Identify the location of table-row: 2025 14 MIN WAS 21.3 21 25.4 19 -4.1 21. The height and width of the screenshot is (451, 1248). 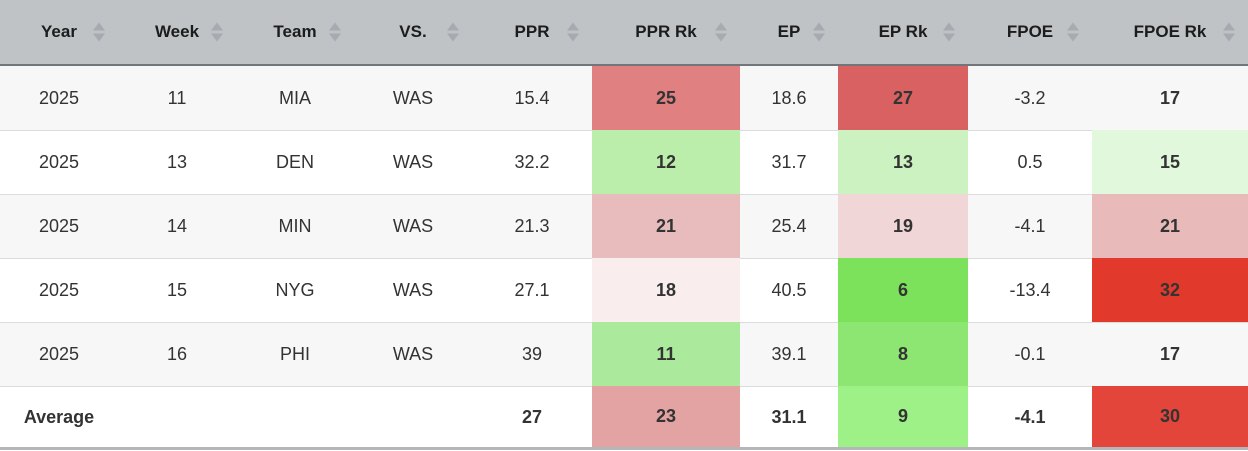
(624, 226).